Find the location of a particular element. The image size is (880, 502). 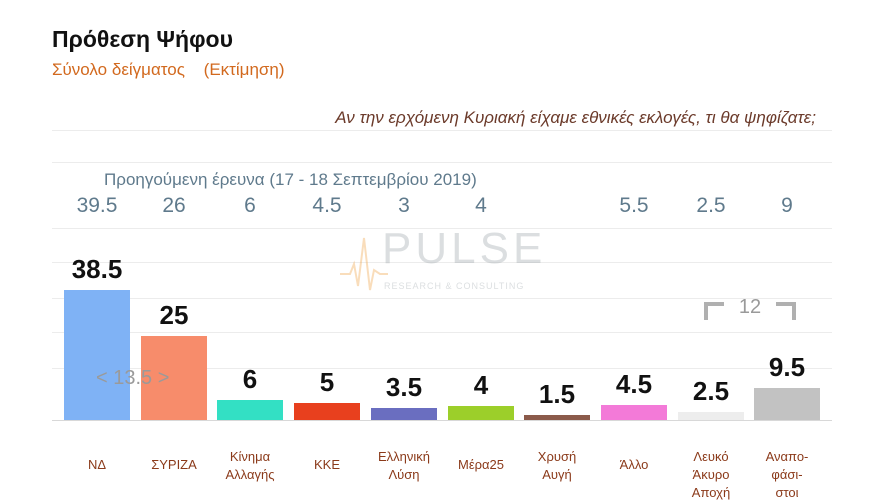

previous-value: 39.5 is located at coordinates (97, 205).